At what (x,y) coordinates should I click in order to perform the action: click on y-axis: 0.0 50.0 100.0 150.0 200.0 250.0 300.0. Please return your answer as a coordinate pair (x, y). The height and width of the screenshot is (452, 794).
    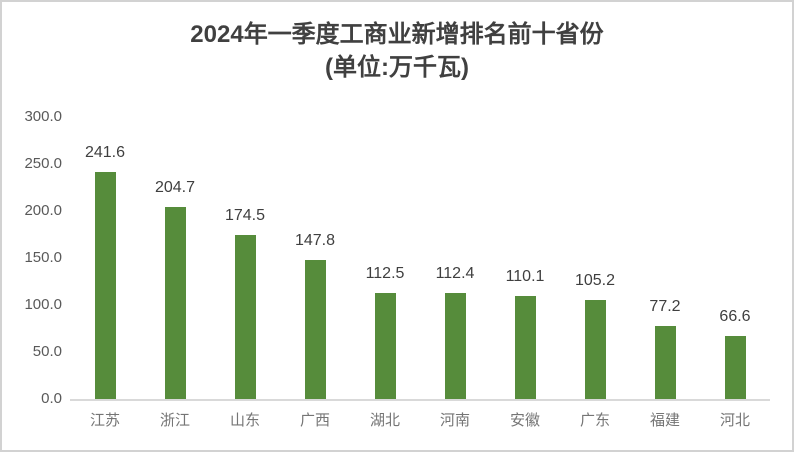
    Looking at the image, I should click on (32, 257).